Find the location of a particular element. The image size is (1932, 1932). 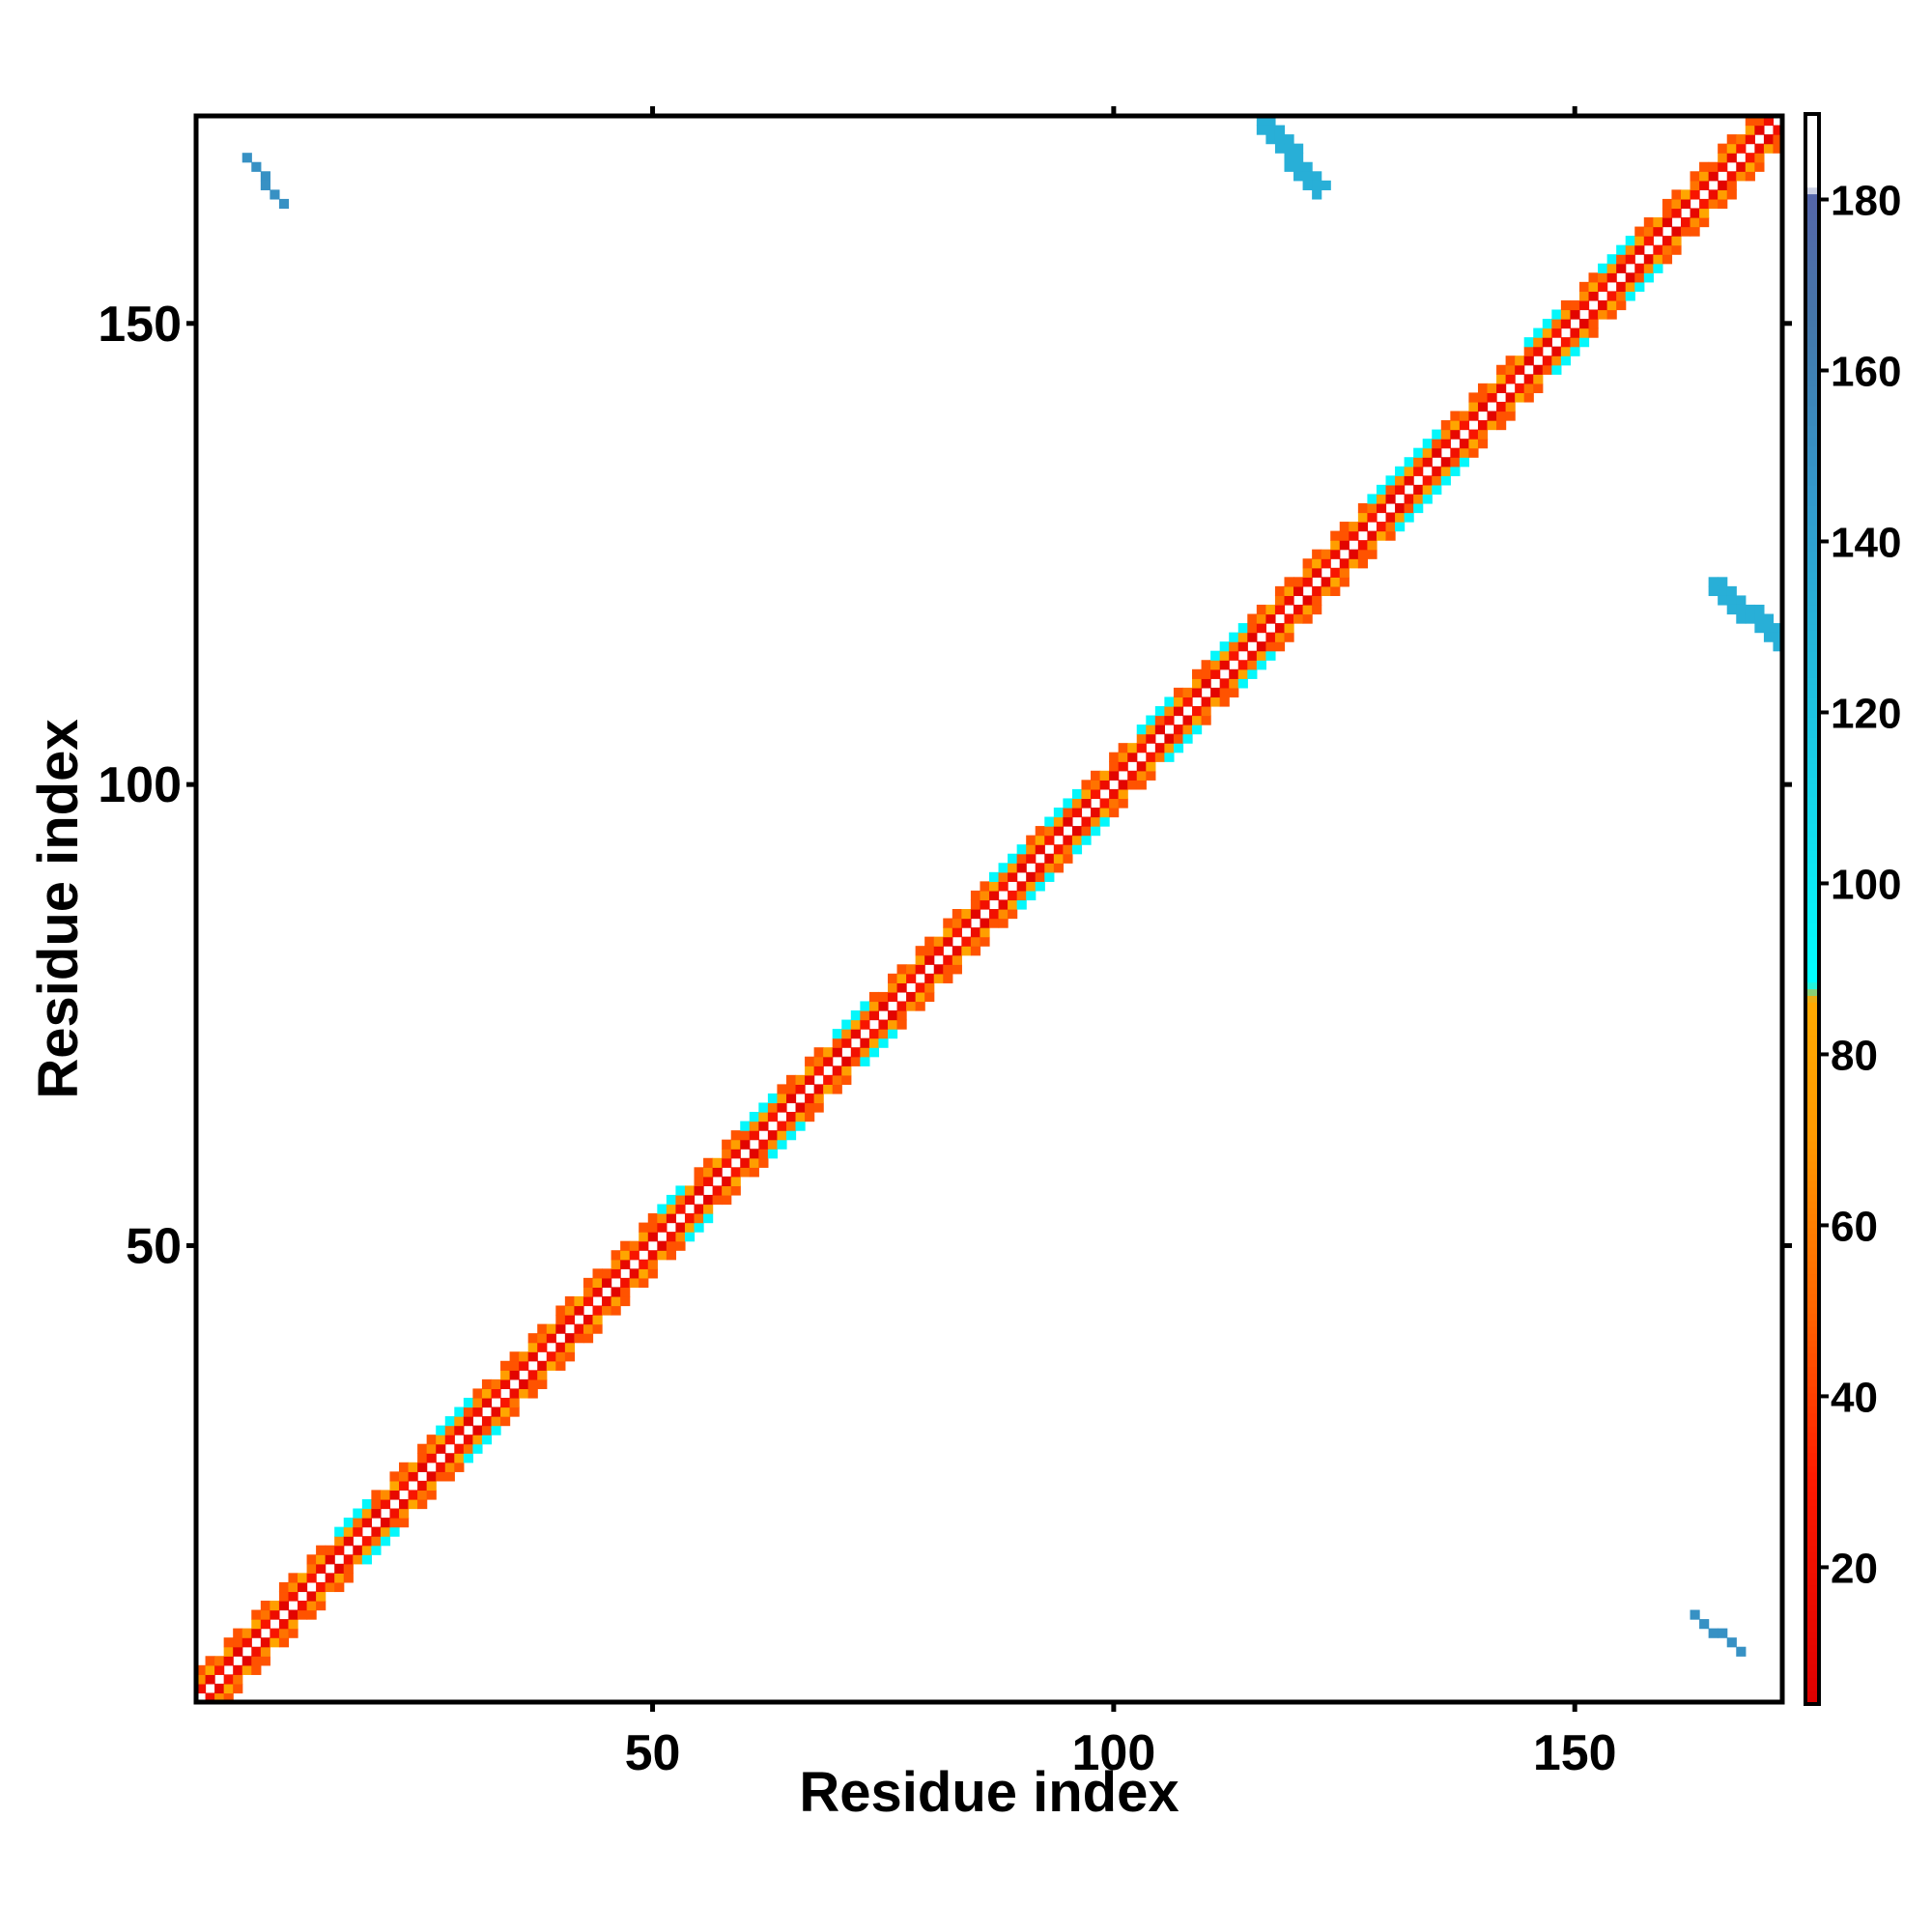

y-axis-title: Residue index is located at coordinates (58, 908).